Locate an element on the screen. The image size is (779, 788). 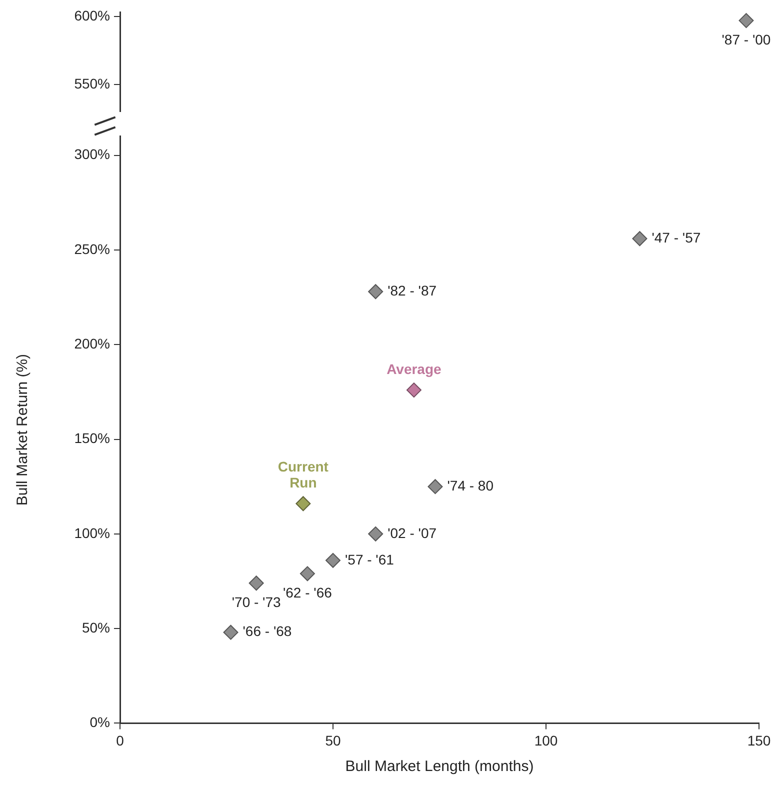
y-tick-label: 200% is located at coordinates (92, 343).